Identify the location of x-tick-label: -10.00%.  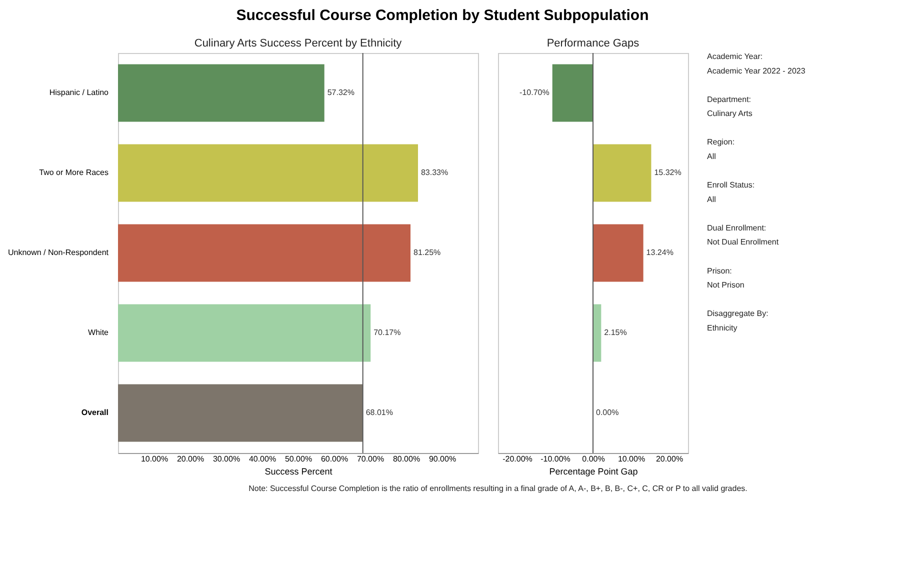
(555, 459).